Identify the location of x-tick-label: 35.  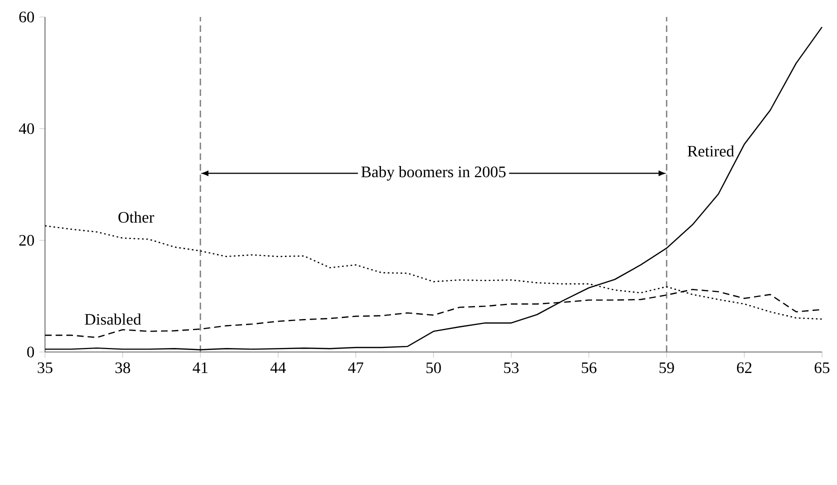
(45, 368).